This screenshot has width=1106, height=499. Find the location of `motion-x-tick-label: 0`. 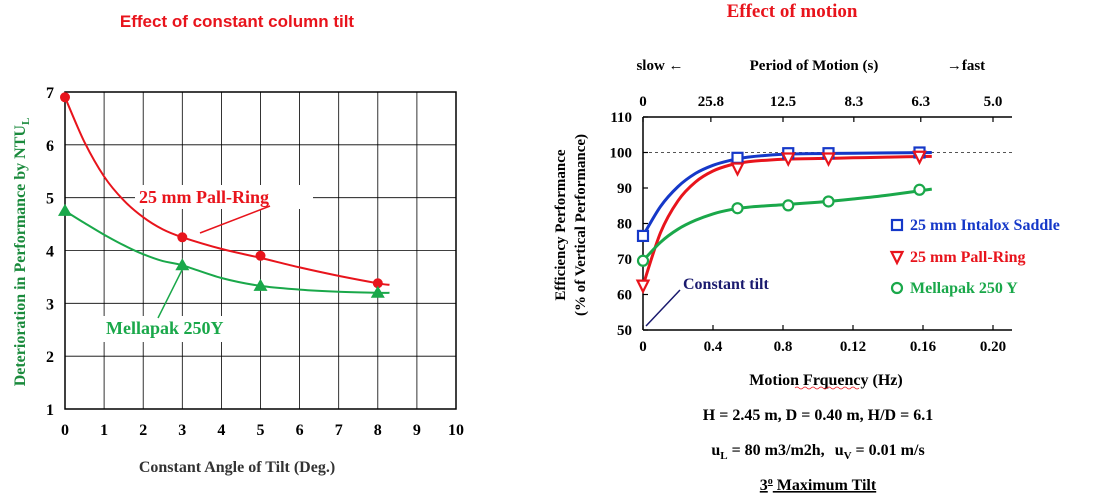

motion-x-tick-label: 0 is located at coordinates (643, 347).